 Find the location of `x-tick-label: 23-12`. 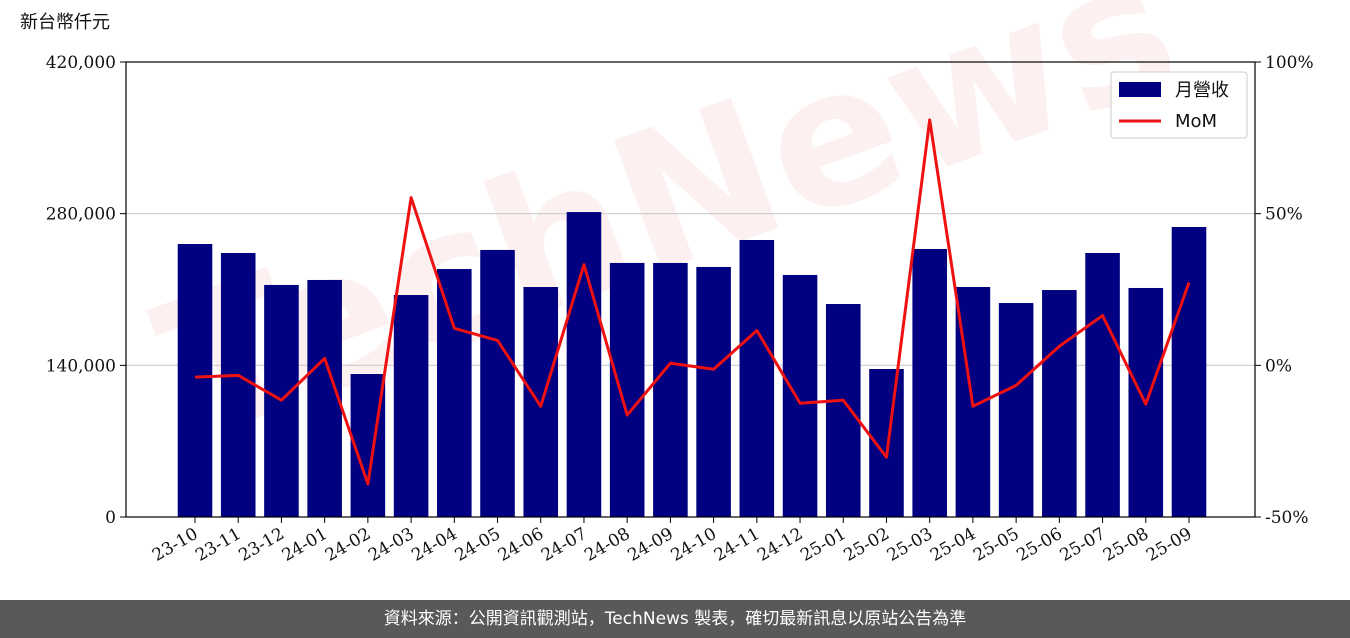

x-tick-label: 23-12 is located at coordinates (261, 545).